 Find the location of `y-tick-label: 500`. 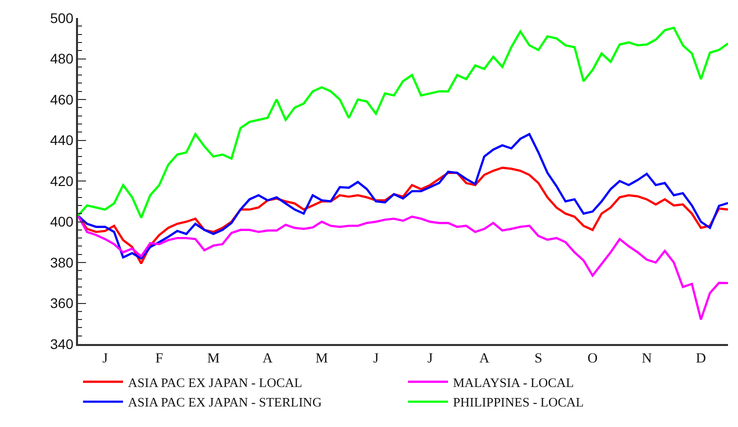

y-tick-label: 500 is located at coordinates (62, 18).